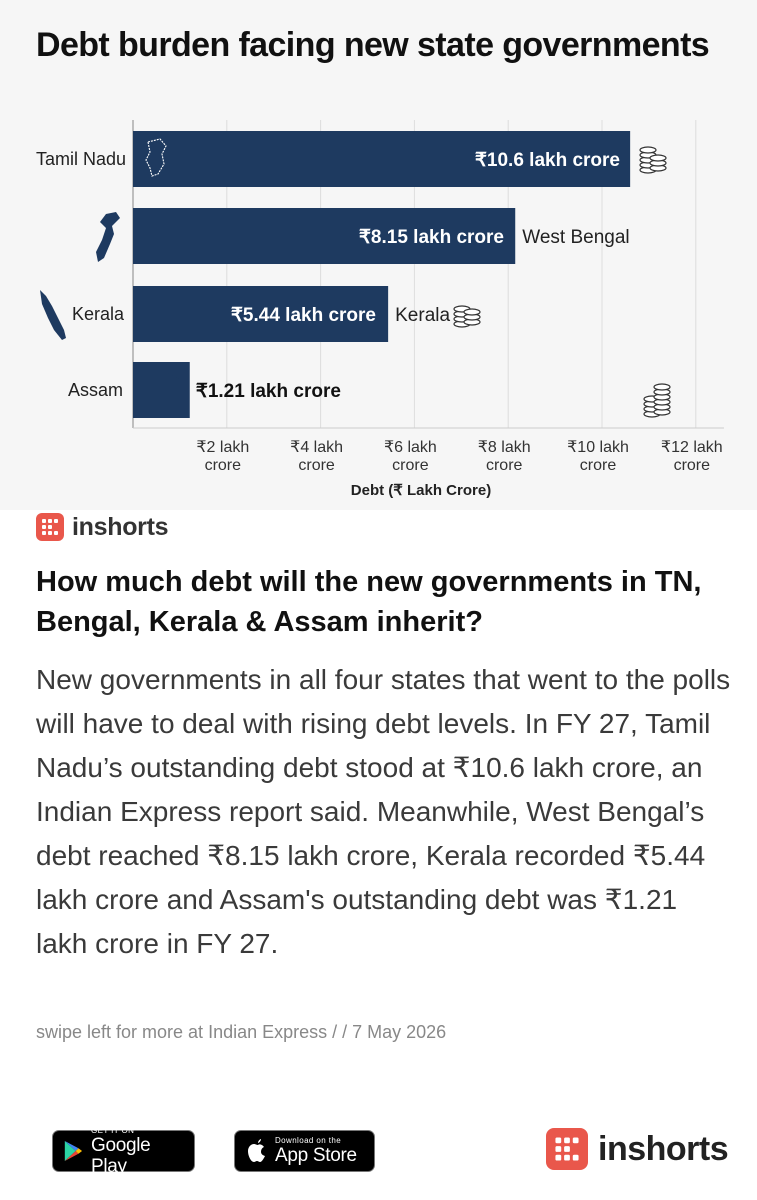 The height and width of the screenshot is (1200, 757). I want to click on x-tick-label: ₹12 lakh, so click(692, 447).